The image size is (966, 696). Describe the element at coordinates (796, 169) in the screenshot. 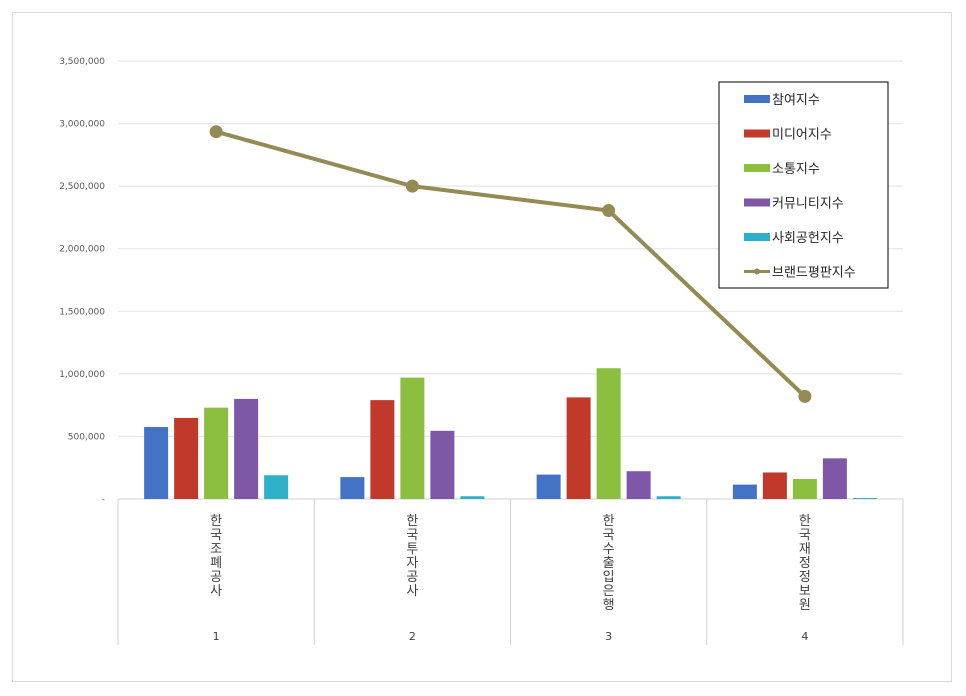

I see `legend-label: 소통지수` at that location.